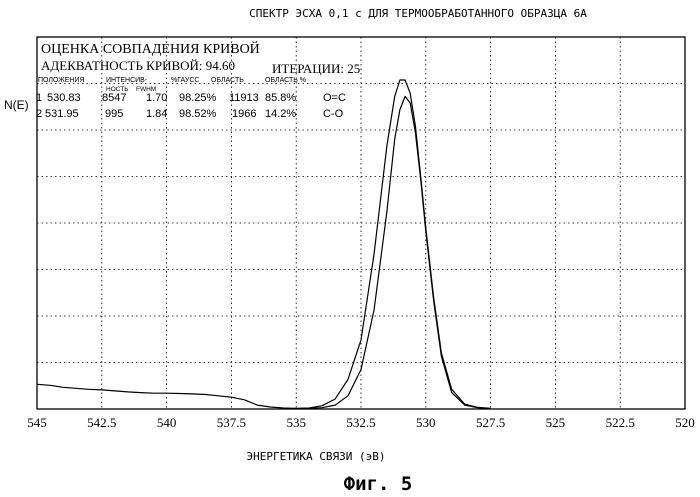  I want to click on col-header-area: ОБЛАСТЬ, so click(227, 80).